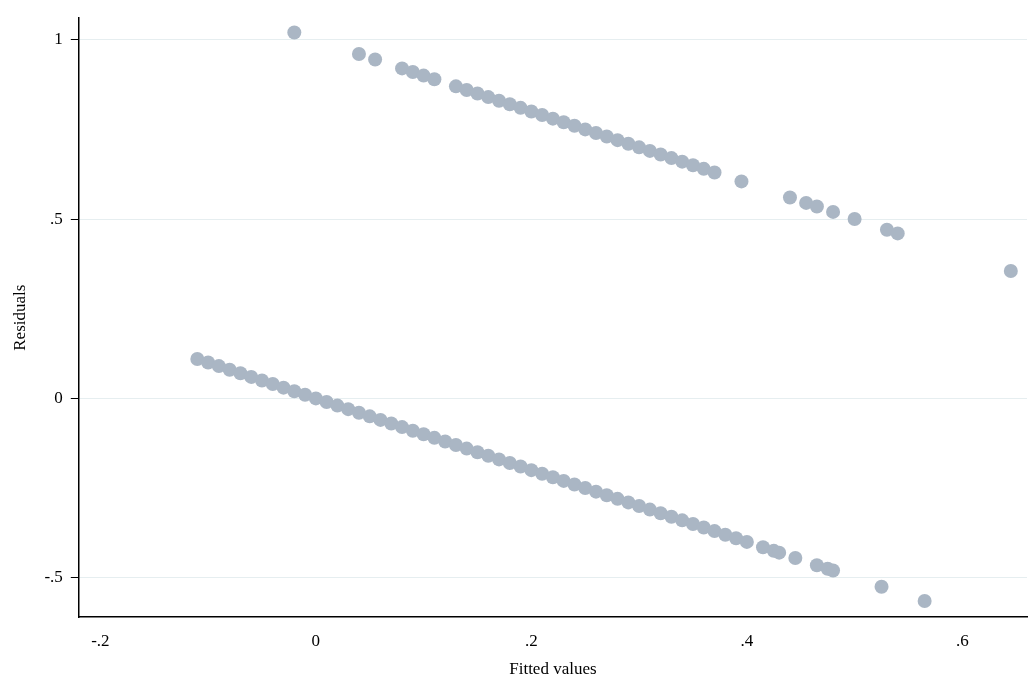  What do you see at coordinates (316, 640) in the screenshot?
I see `x-tick-label: 0` at bounding box center [316, 640].